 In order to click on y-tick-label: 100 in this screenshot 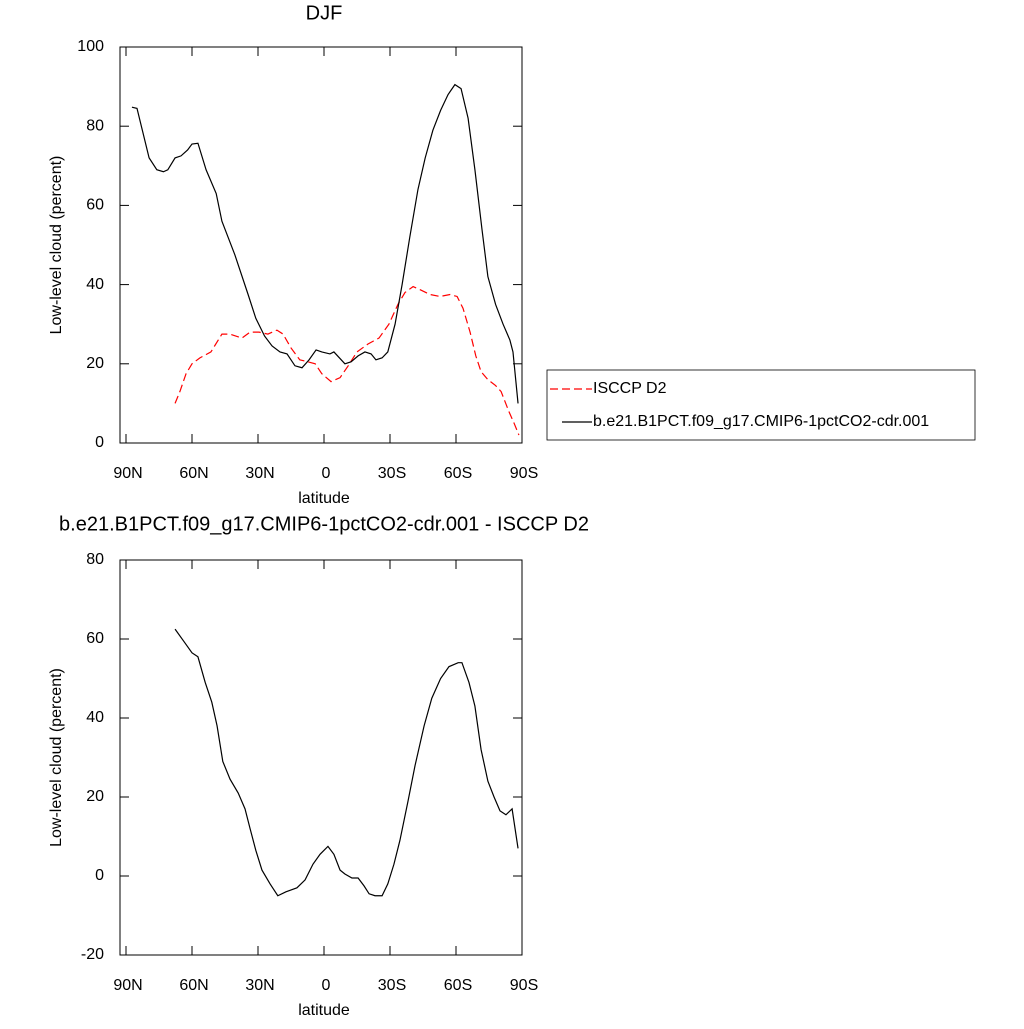, I will do `click(90, 46)`.